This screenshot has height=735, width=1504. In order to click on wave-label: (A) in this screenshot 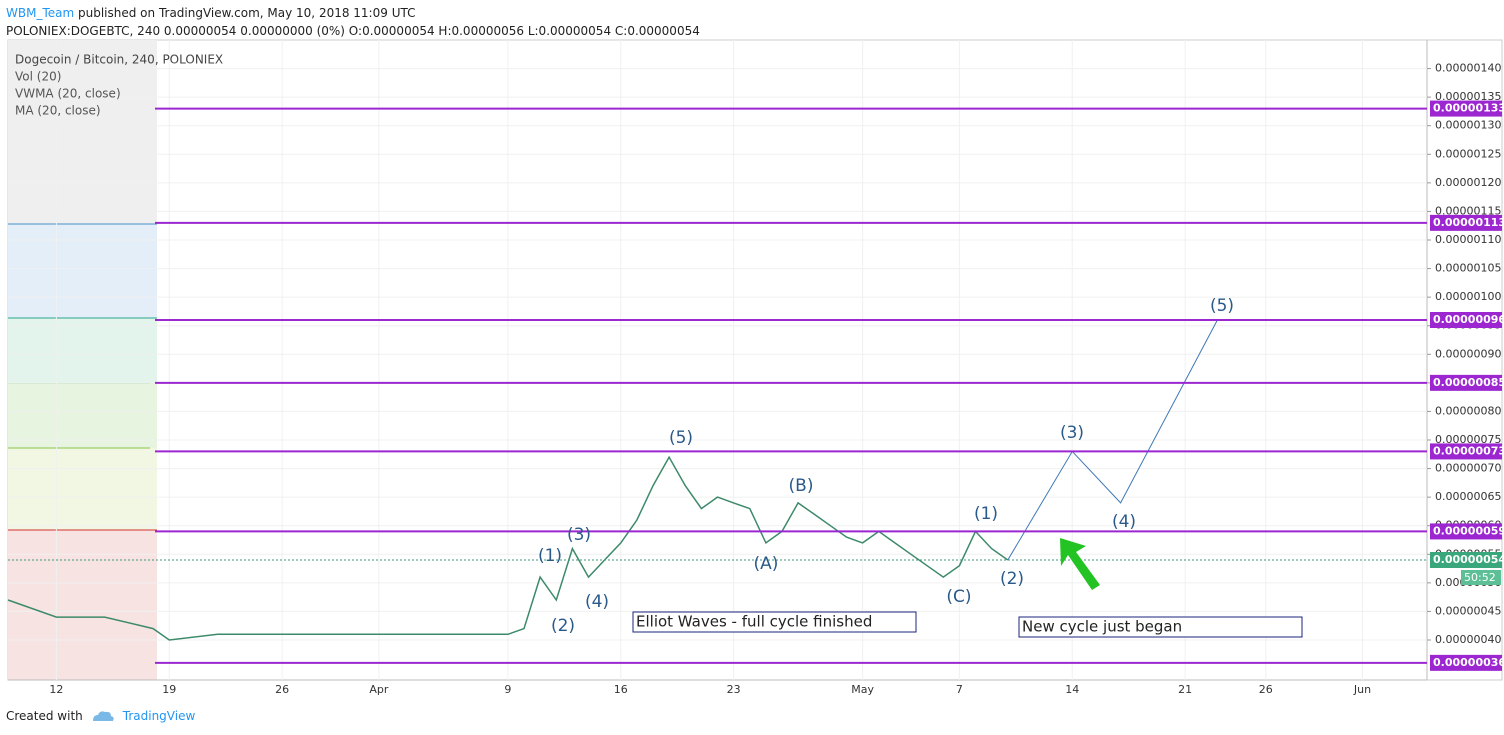, I will do `click(766, 564)`.